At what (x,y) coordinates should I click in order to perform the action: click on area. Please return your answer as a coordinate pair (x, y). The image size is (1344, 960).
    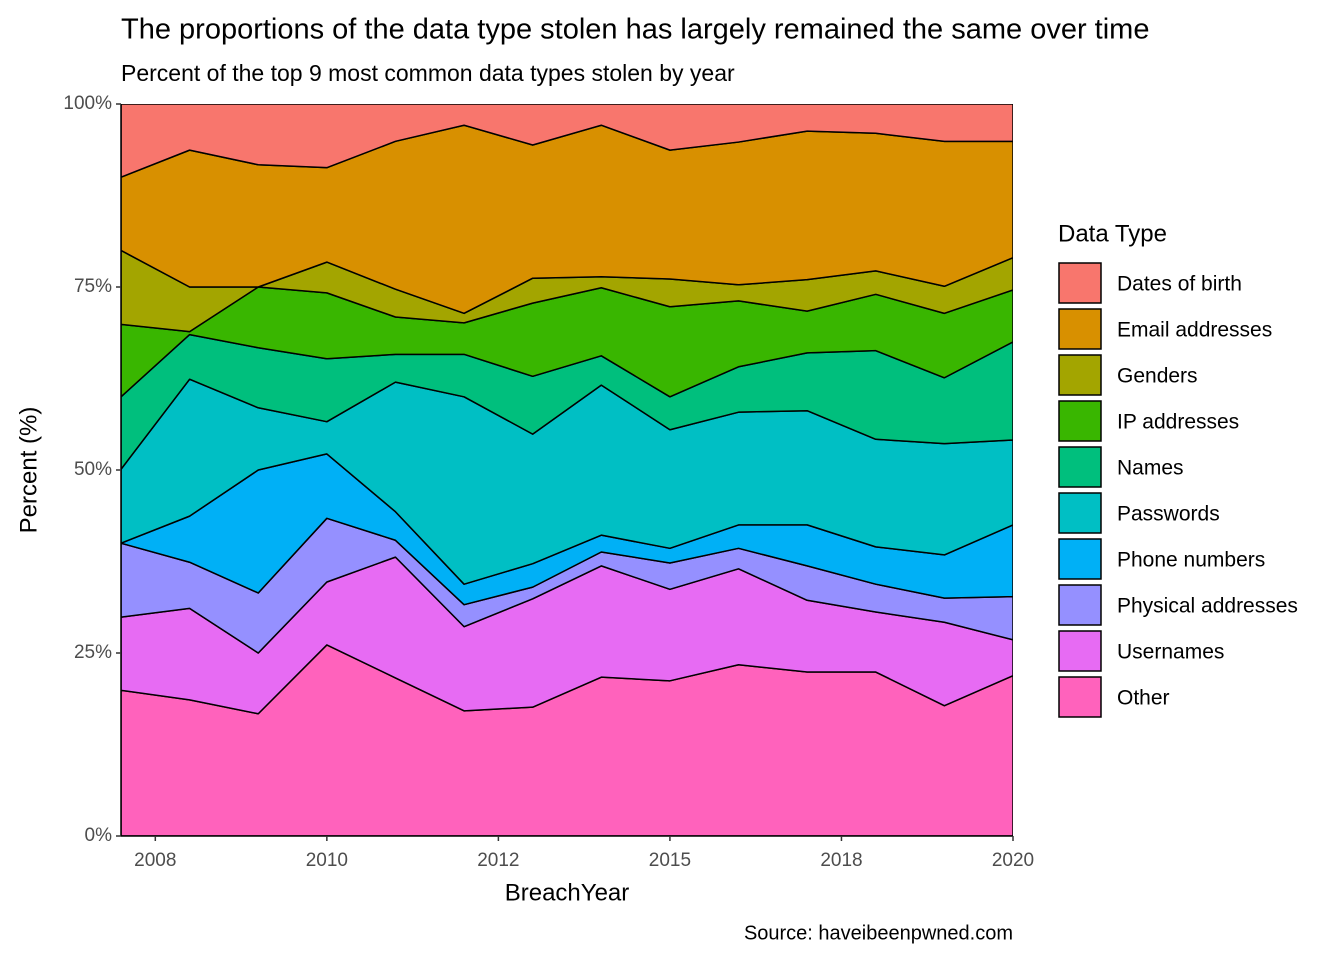
    Looking at the image, I should click on (567, 141).